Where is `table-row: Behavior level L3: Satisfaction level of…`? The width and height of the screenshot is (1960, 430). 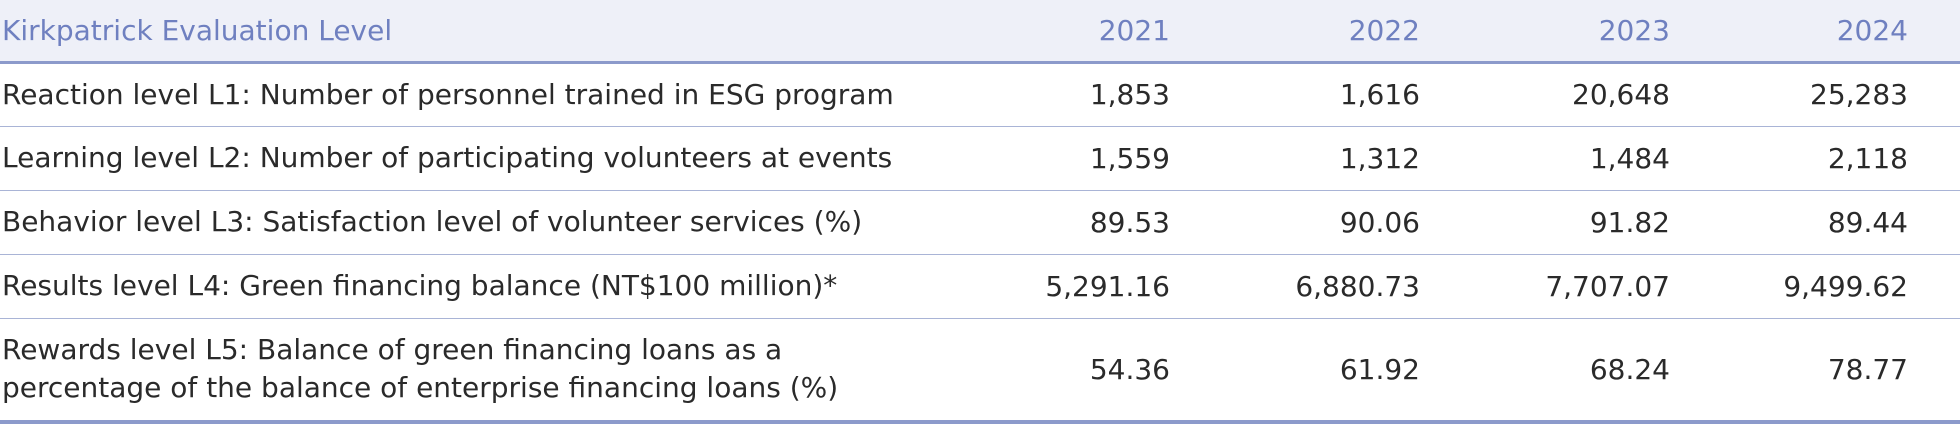
table-row: Behavior level L3: Satisfaction level of… is located at coordinates (980, 222).